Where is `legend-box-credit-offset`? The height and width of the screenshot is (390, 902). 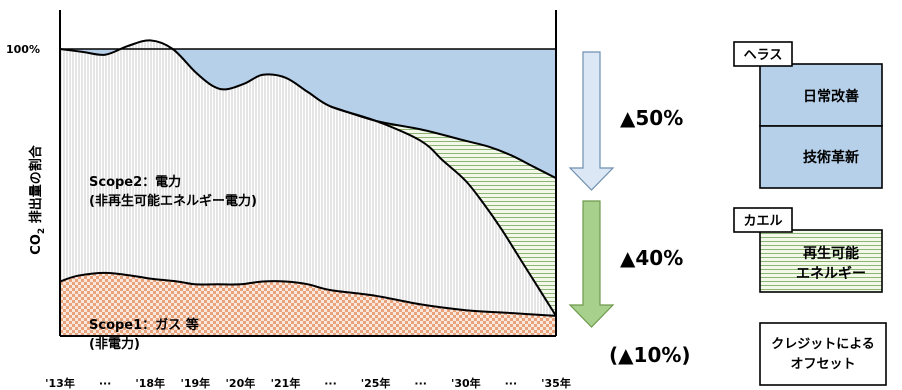 legend-box-credit-offset is located at coordinates (823, 354).